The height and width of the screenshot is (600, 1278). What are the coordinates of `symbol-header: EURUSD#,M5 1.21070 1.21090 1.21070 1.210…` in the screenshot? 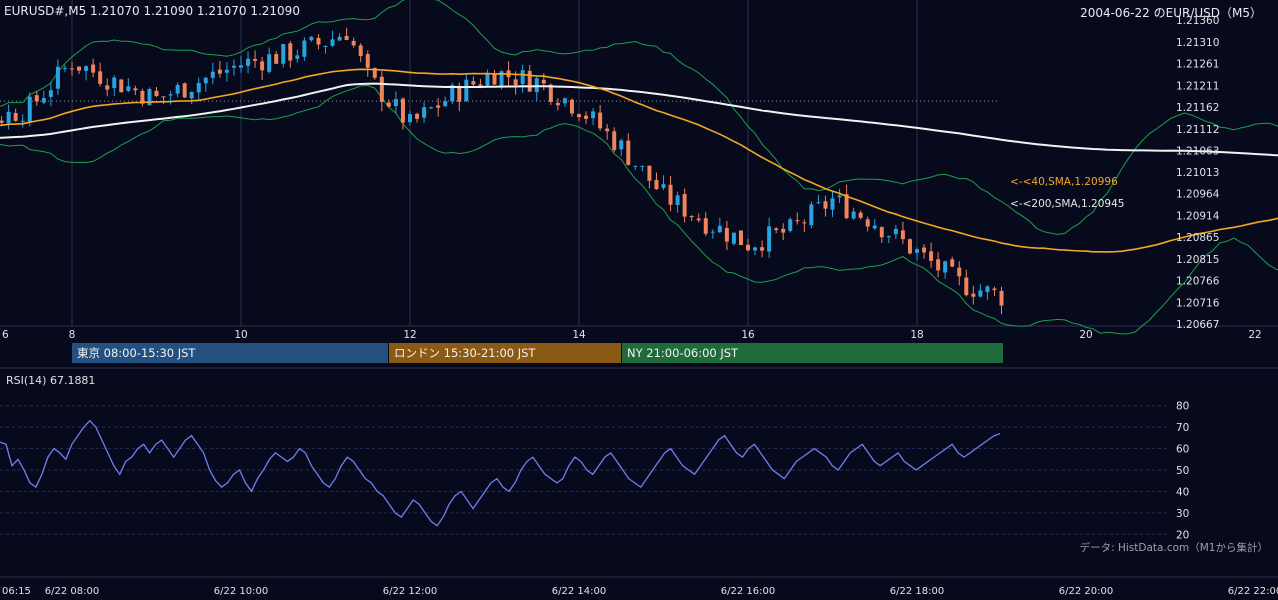 It's located at (152, 11).